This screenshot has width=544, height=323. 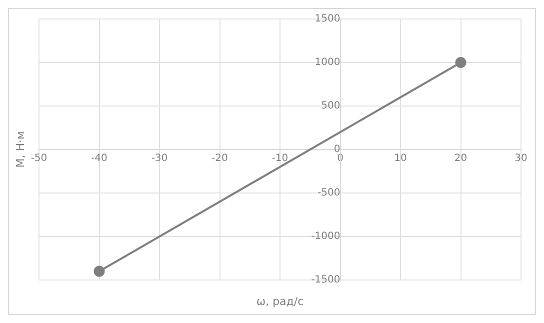 I want to click on x-tick-label: -50, so click(x=39, y=158).